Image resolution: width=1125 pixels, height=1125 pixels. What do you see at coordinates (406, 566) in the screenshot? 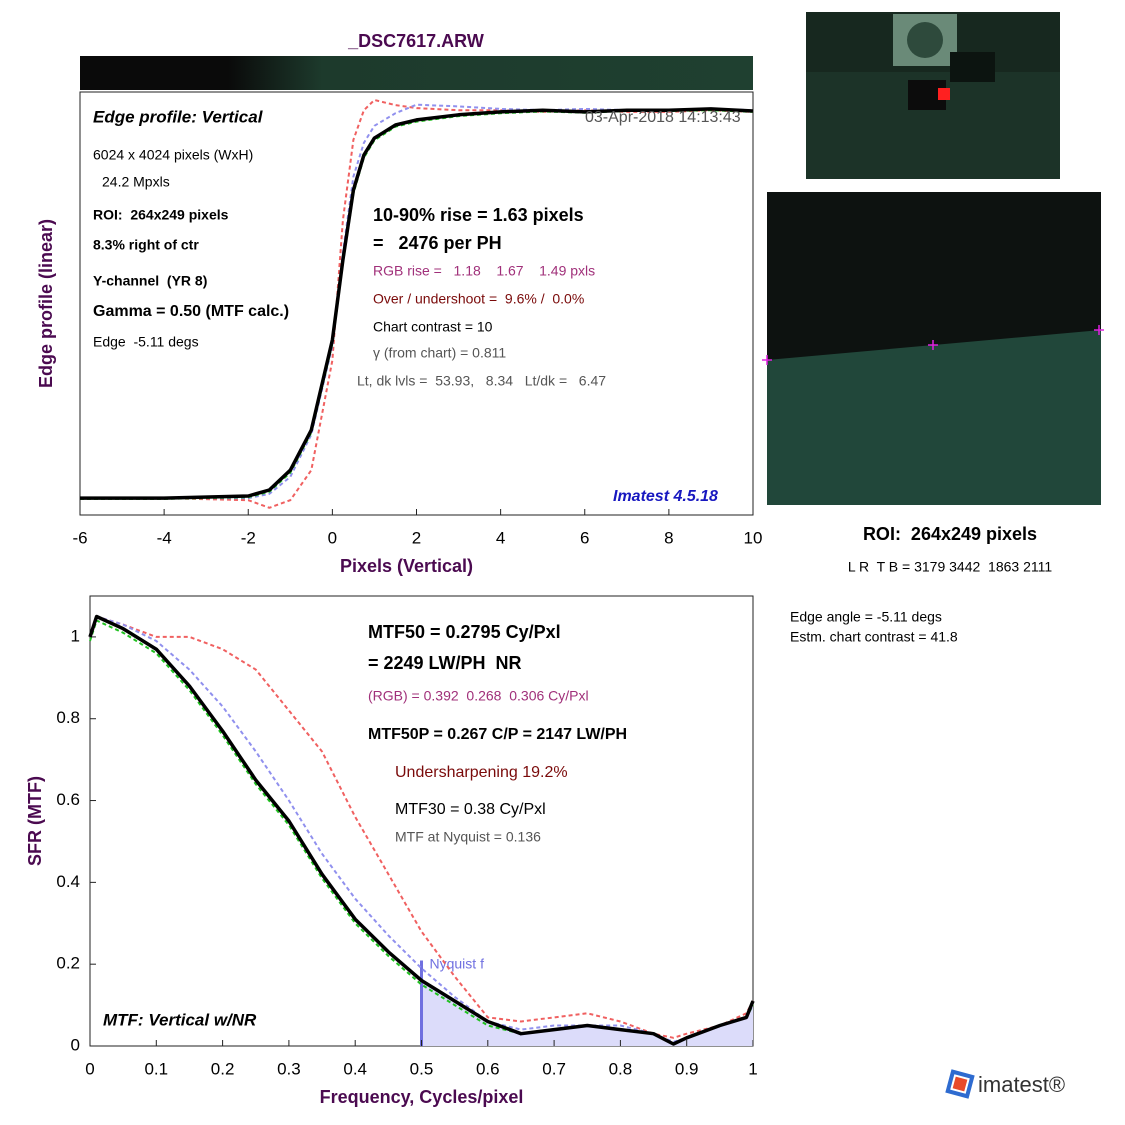
I see `x-axis-label: Pixels (Vertical)` at bounding box center [406, 566].